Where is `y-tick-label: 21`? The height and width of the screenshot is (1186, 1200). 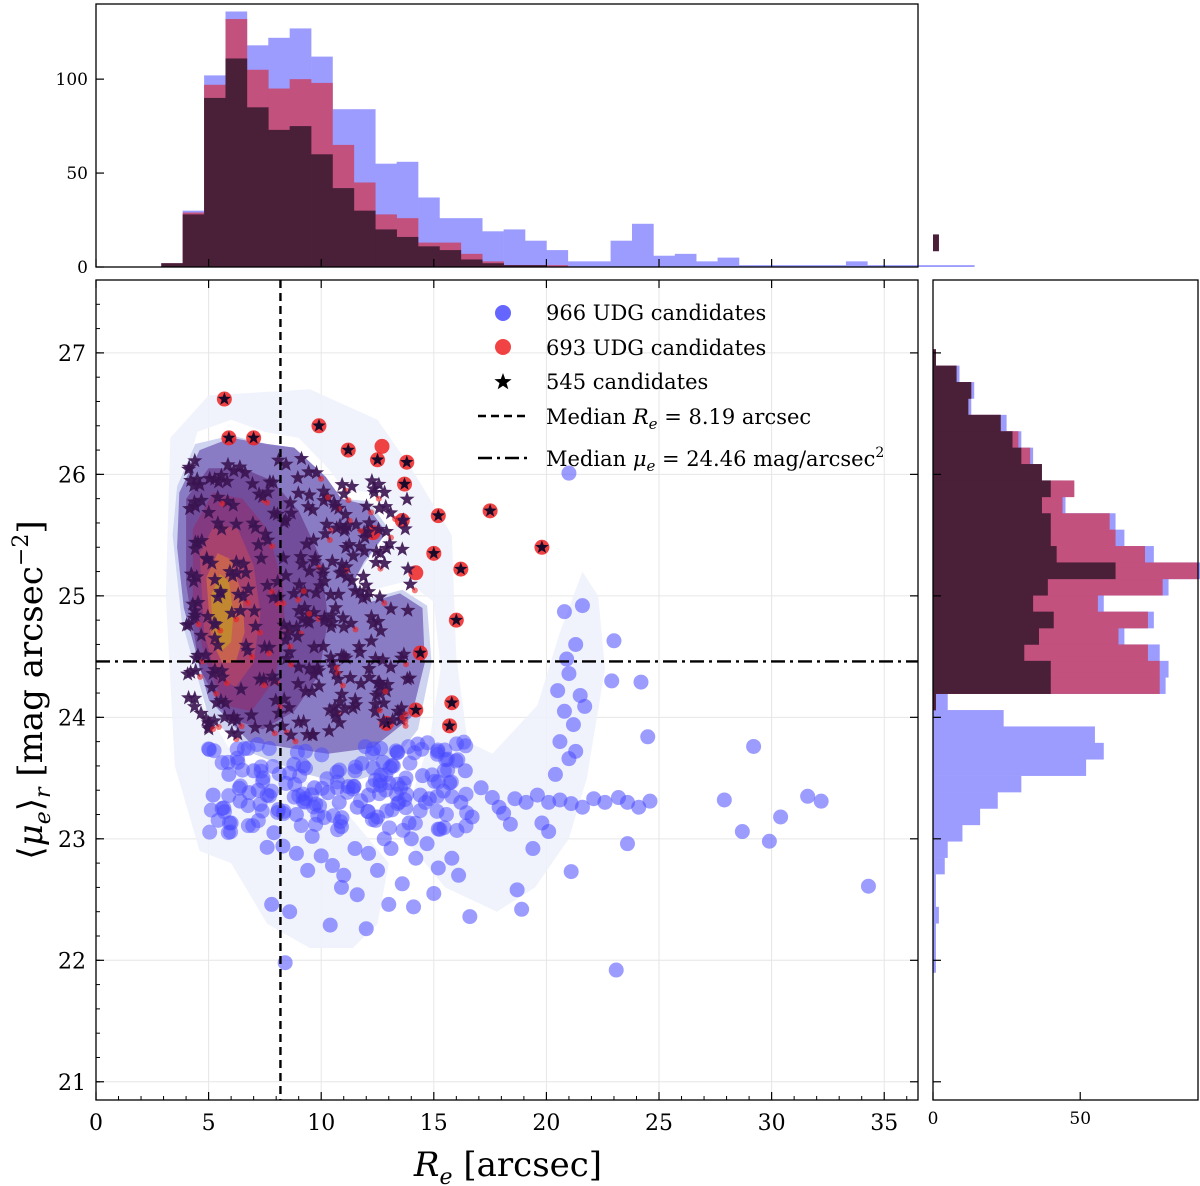 y-tick-label: 21 is located at coordinates (72, 1083).